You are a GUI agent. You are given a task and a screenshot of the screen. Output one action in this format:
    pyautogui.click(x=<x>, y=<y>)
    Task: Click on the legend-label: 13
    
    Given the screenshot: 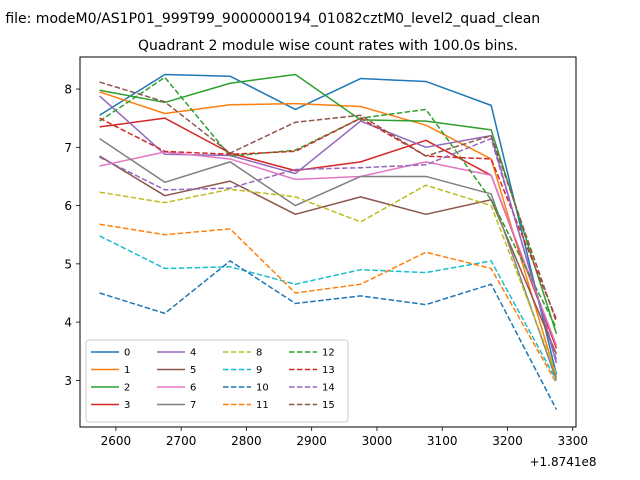 What is the action you would take?
    pyautogui.click(x=328, y=370)
    